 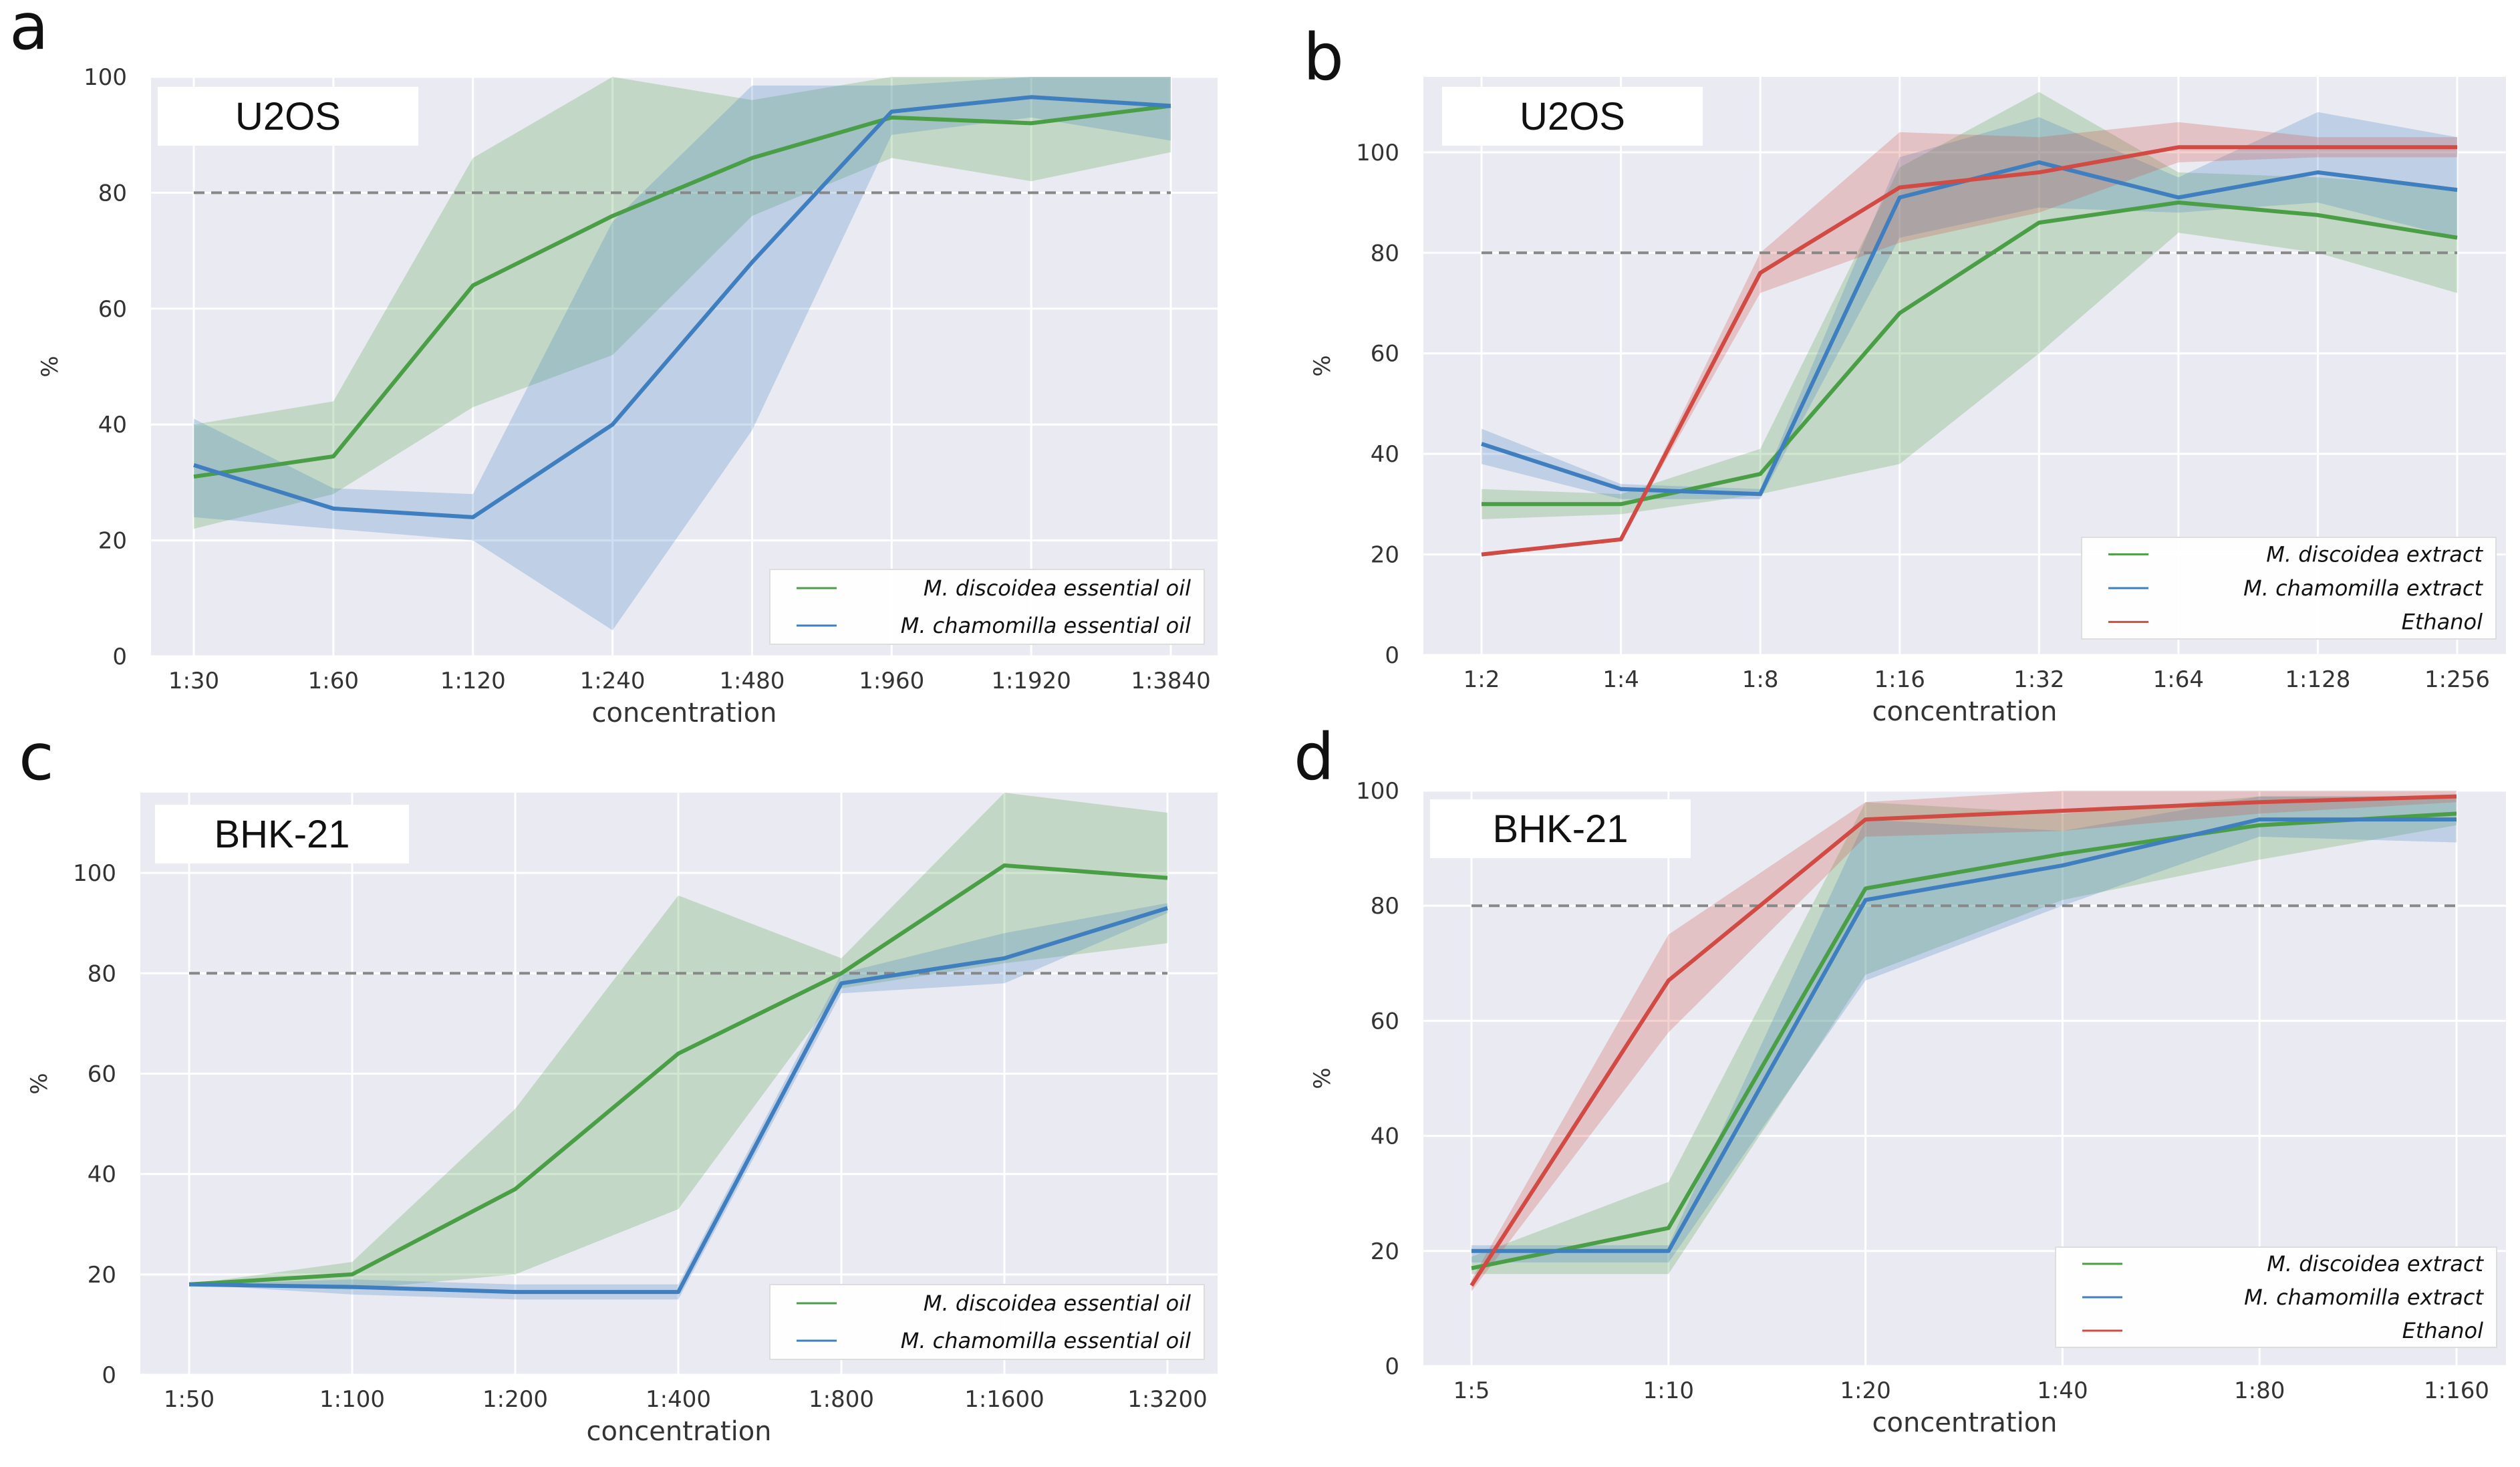 What do you see at coordinates (36, 757) in the screenshot?
I see `panel-letter-c: c` at bounding box center [36, 757].